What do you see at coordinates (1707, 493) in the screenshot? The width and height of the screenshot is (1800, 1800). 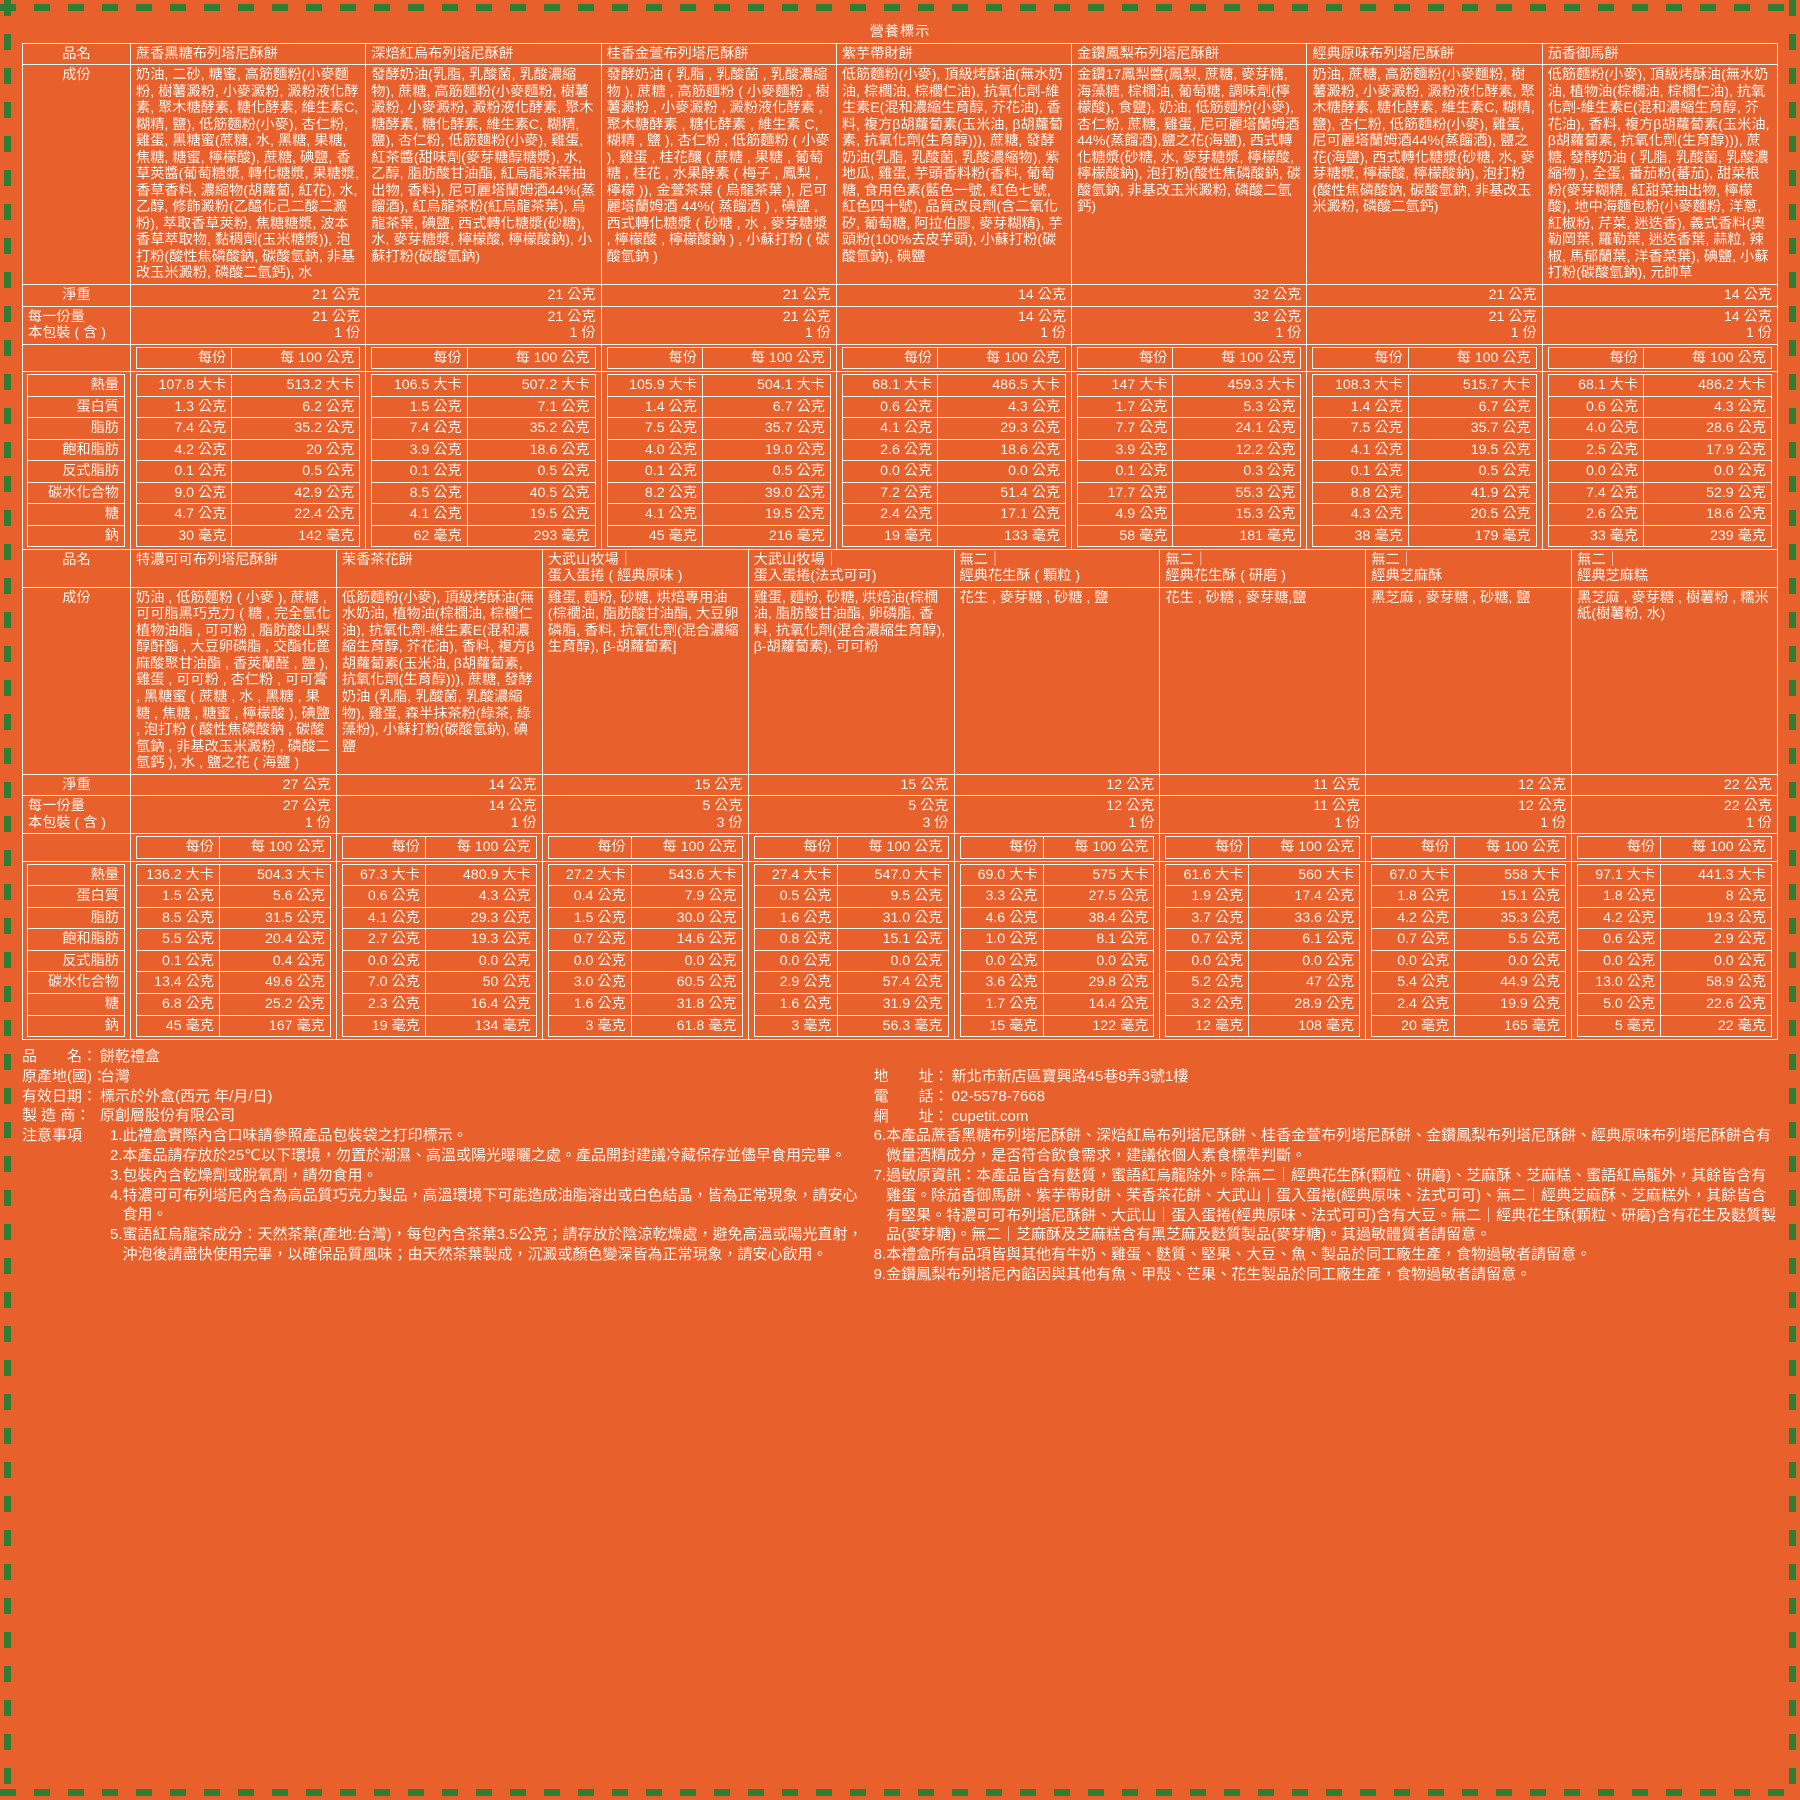 I see `val-100g-1-6-5: 52.9 公克` at bounding box center [1707, 493].